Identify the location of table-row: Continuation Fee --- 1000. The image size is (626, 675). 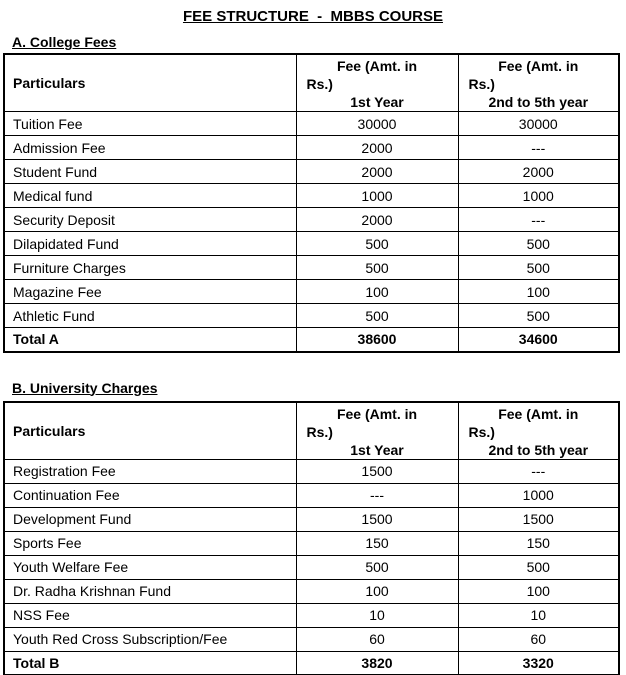
(311, 495).